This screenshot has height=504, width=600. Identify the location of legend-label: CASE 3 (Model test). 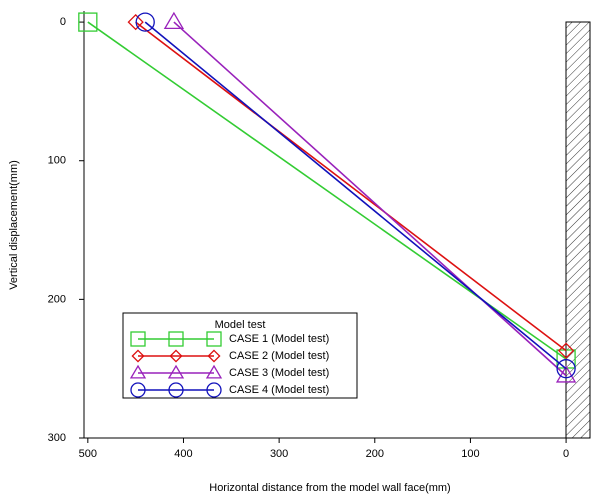
(279, 373).